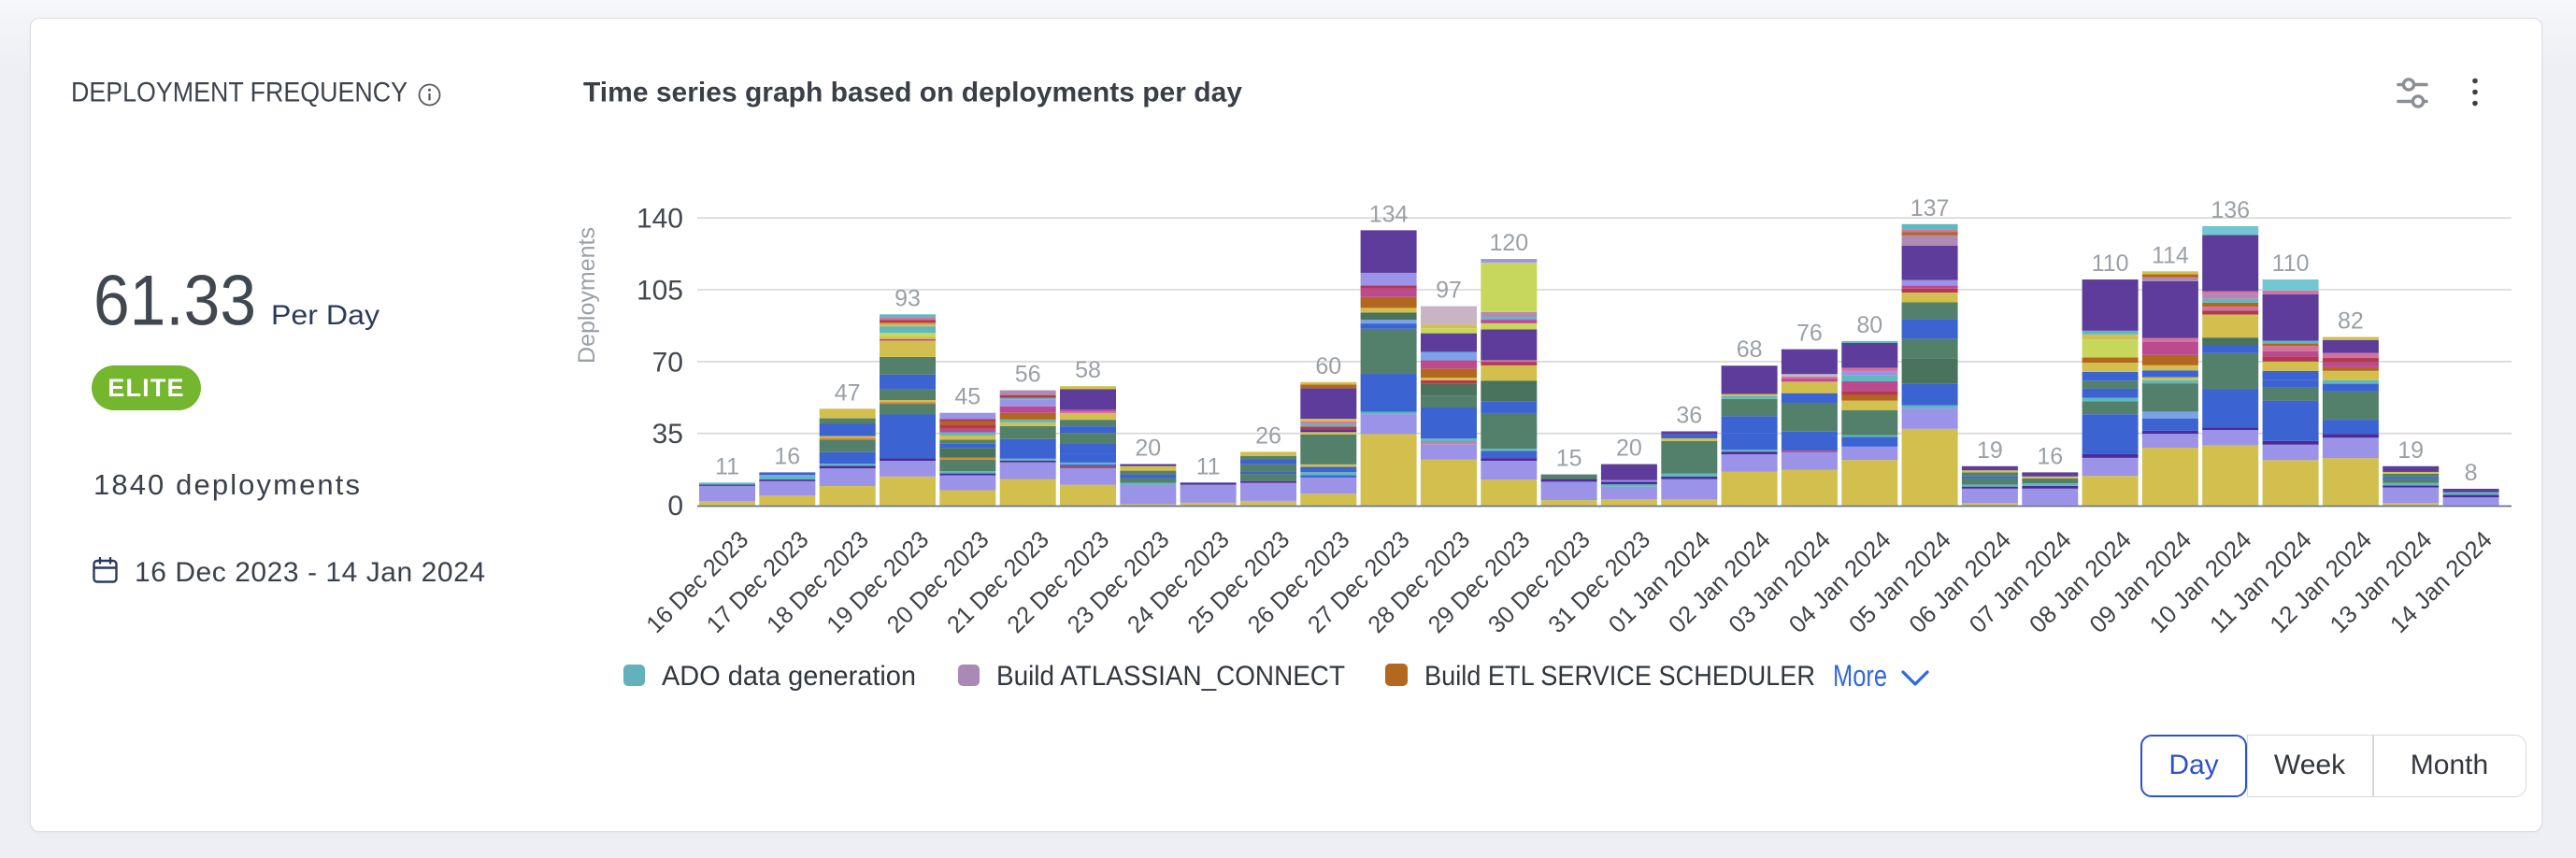  Describe the element at coordinates (310, 573) in the screenshot. I see `svg-text: 16 Dec 2023 - 14 Jan 2024` at that location.